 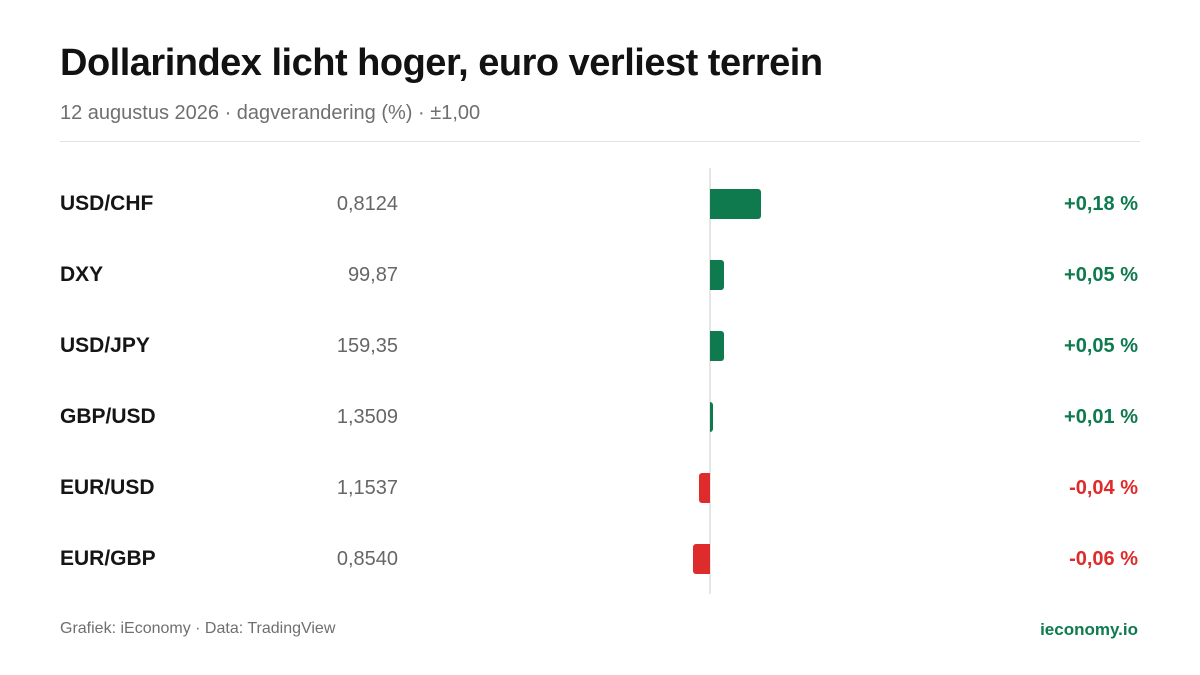 I want to click on row-label: EUR/USD, so click(x=107, y=487).